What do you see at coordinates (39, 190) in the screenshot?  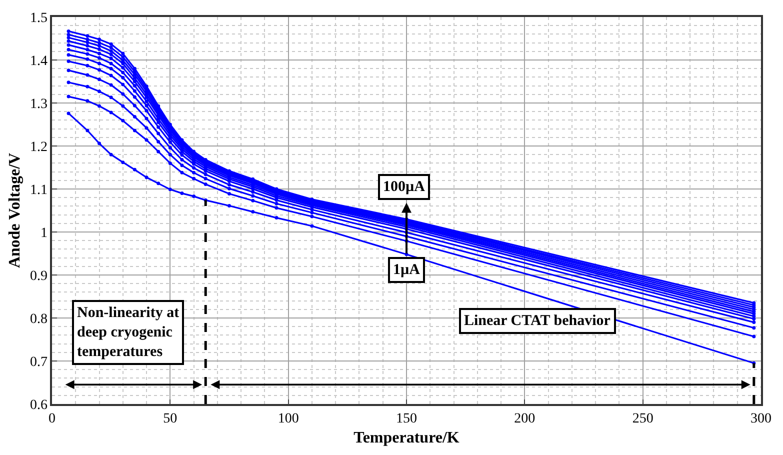 I see `y-tick-label: 1.1` at bounding box center [39, 190].